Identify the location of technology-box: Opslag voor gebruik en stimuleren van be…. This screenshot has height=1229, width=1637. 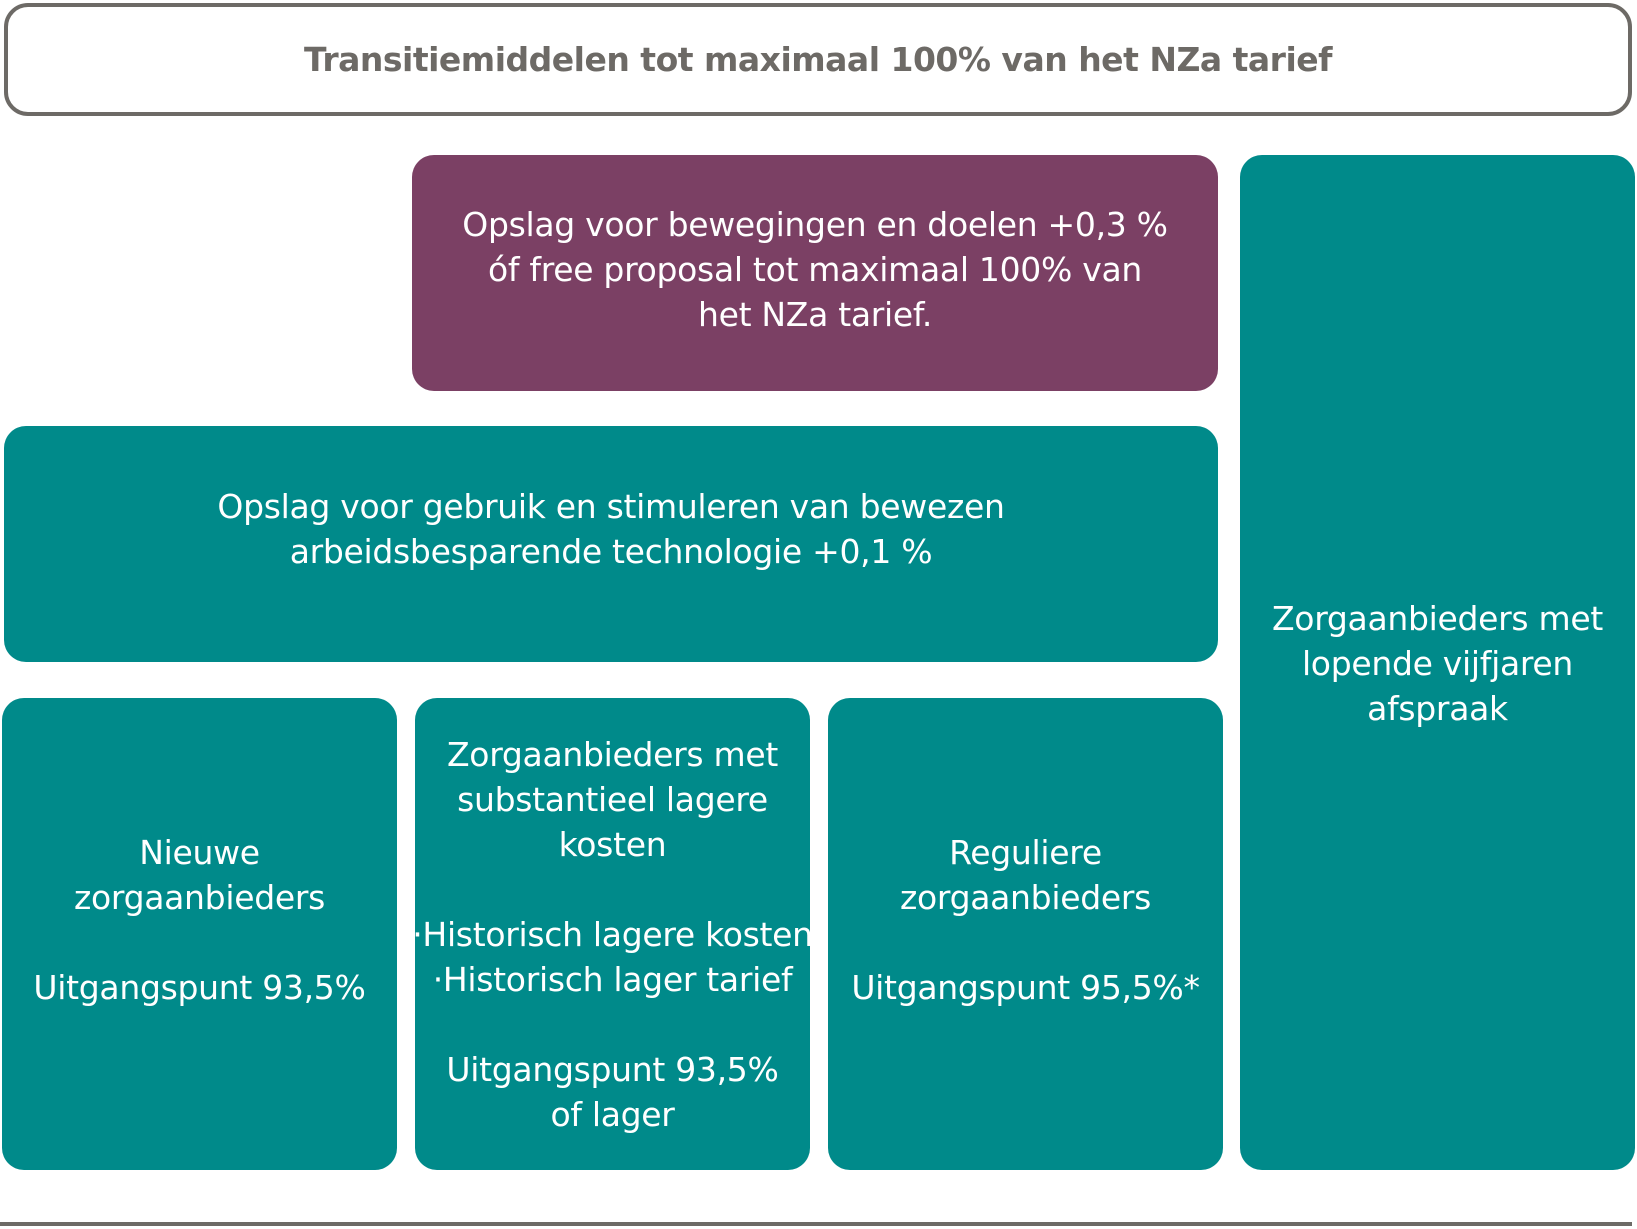
(611, 544).